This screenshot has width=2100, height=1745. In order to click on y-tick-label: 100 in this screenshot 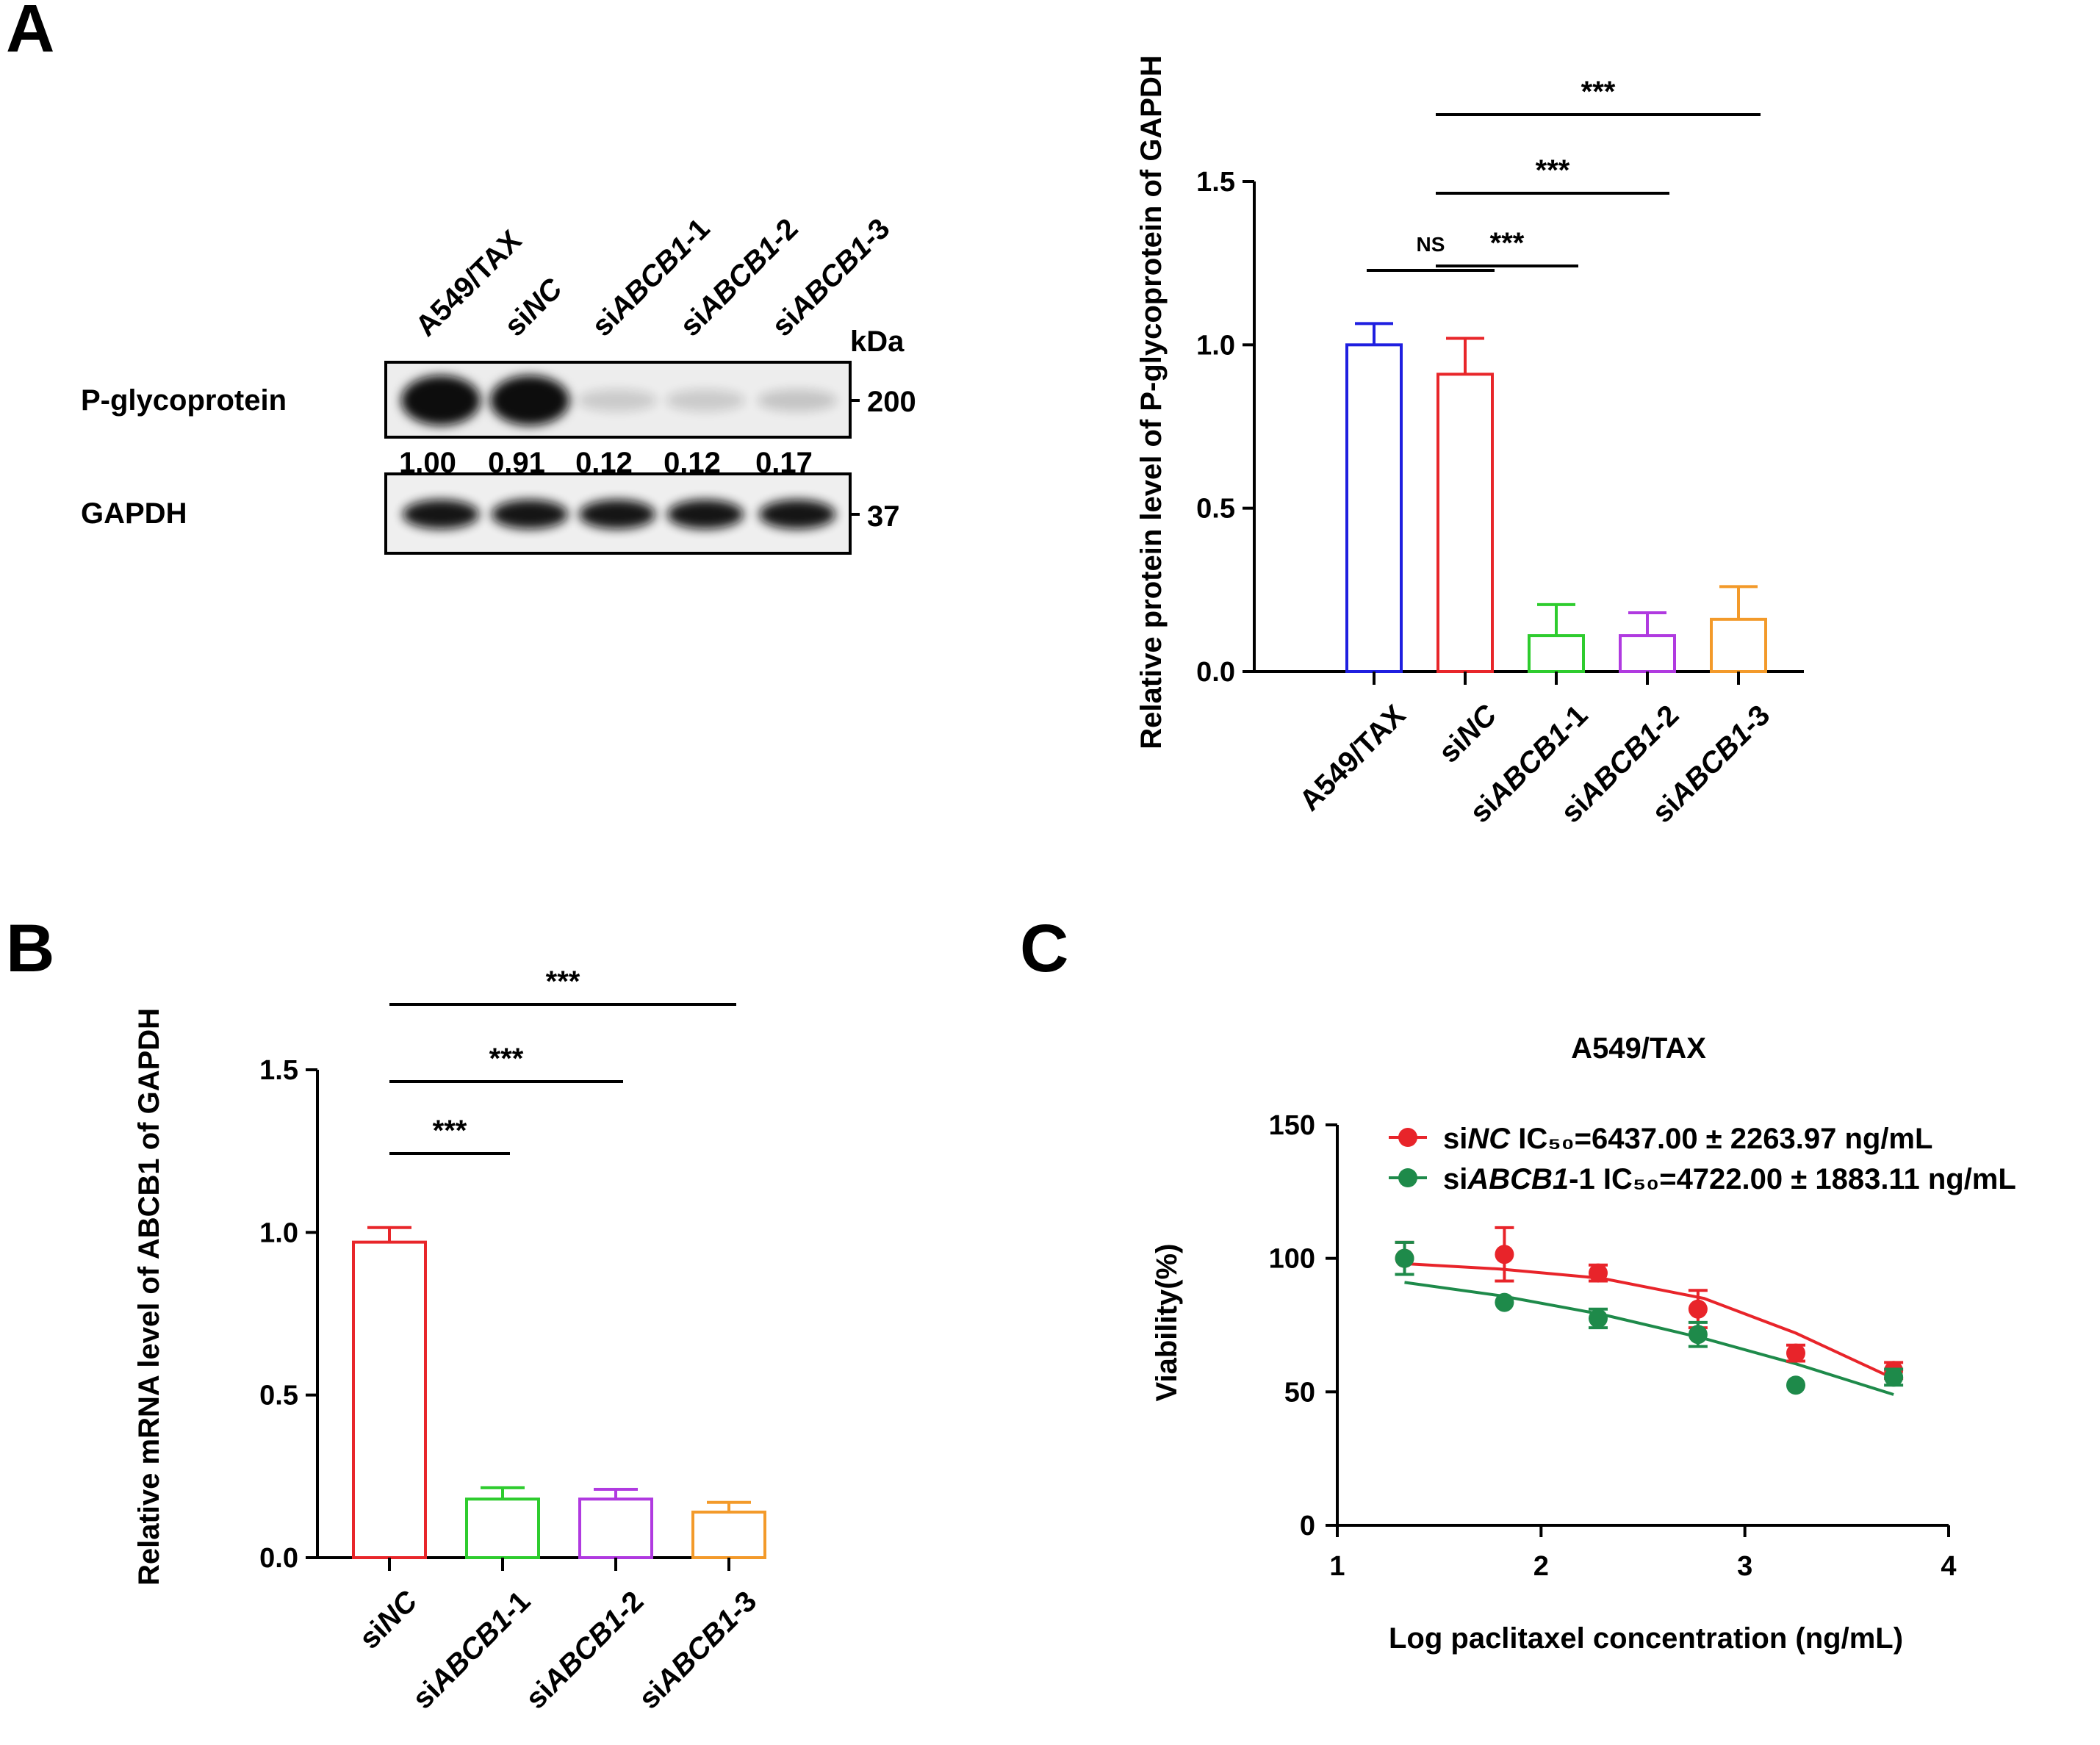, I will do `click(1292, 1259)`.